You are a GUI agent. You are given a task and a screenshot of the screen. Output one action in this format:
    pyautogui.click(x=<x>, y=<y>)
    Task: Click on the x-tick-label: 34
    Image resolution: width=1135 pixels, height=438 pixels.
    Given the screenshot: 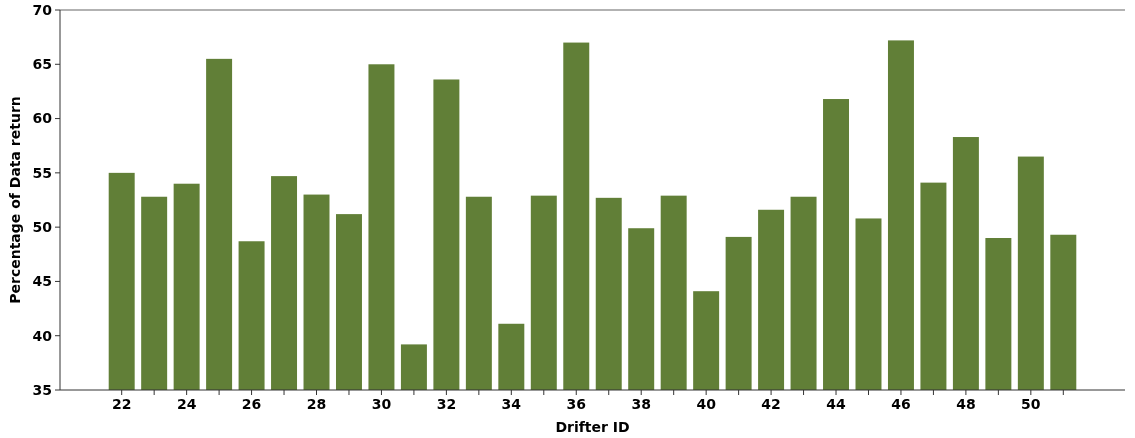 What is the action you would take?
    pyautogui.click(x=511, y=404)
    